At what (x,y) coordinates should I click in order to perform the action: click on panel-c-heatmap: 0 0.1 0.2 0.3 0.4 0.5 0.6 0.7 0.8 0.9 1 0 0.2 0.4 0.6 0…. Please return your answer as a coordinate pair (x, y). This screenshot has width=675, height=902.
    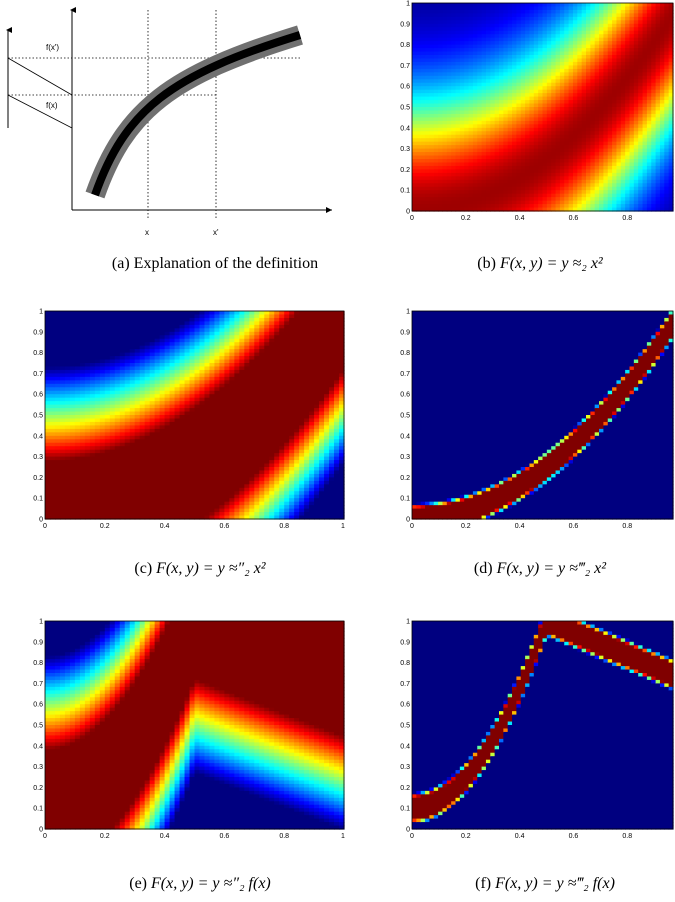
    Looking at the image, I should click on (188, 420).